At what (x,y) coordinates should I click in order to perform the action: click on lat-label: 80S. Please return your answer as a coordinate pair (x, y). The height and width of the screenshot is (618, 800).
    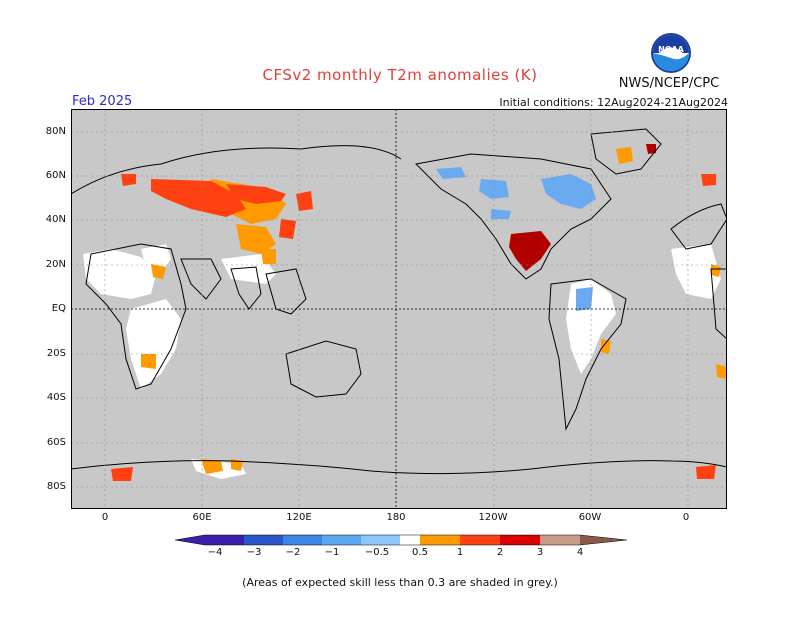
    Looking at the image, I should click on (56, 486).